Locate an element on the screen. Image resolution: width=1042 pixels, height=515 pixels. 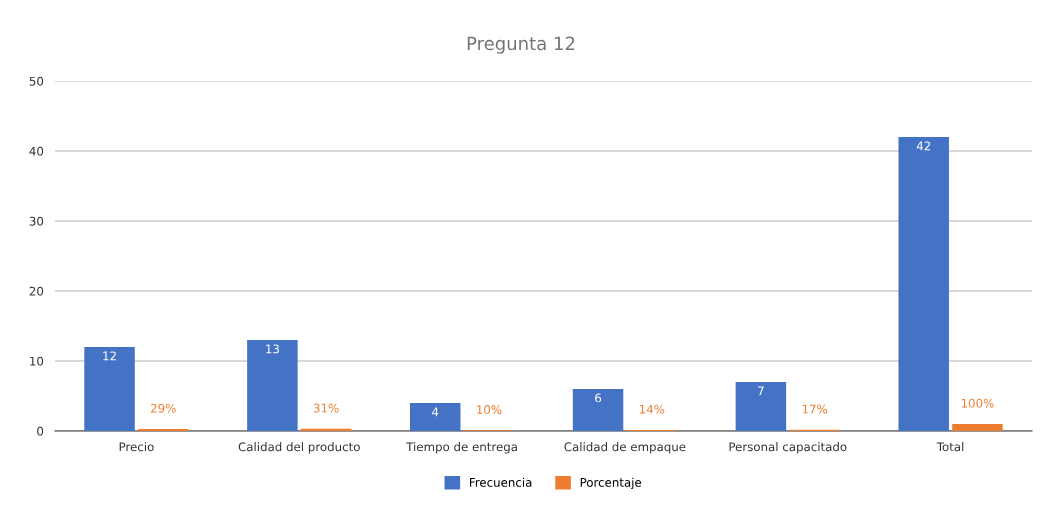
data-label: 6 is located at coordinates (598, 398).